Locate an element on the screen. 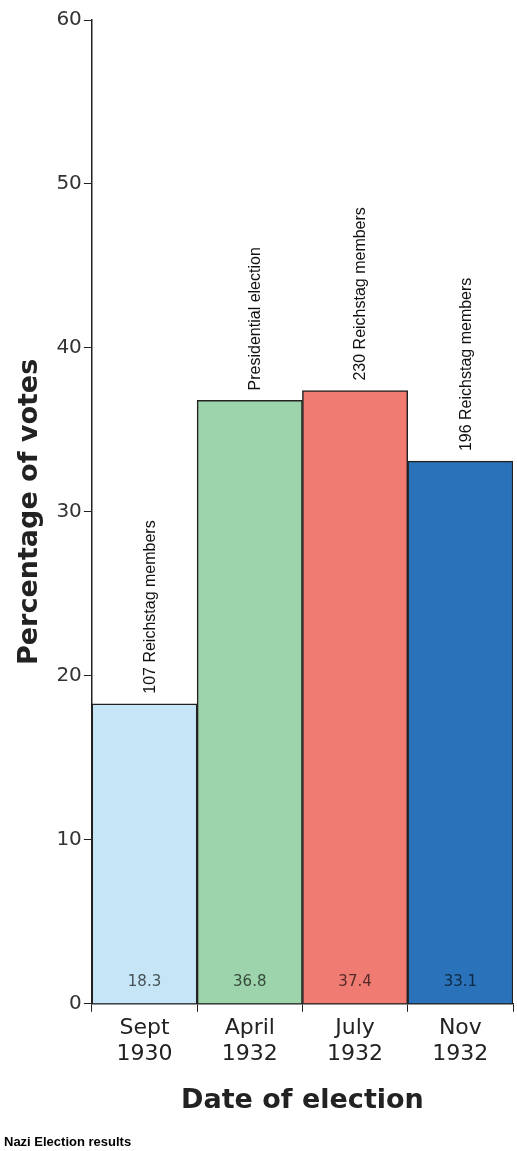 This screenshot has width=517, height=1151. y-axis-title: Percentage of votes is located at coordinates (28, 512).